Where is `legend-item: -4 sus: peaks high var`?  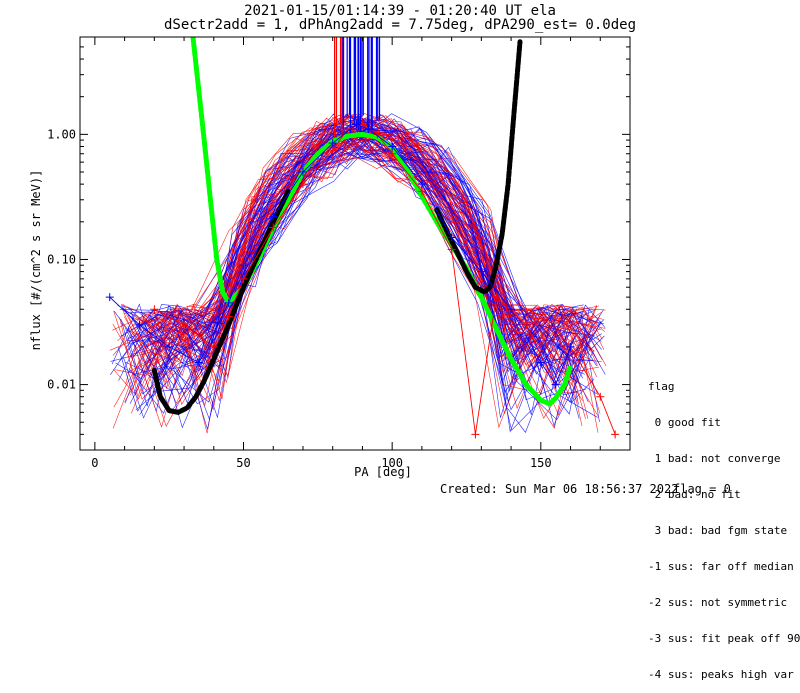 legend-item: -4 sus: peaks high var is located at coordinates (721, 674).